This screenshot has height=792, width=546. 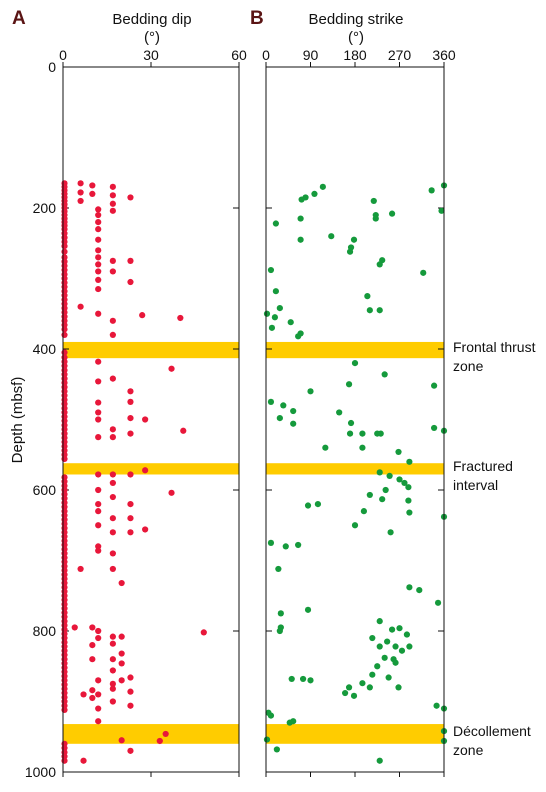 I want to click on x-tick-label-a-1: 30, so click(x=151, y=55).